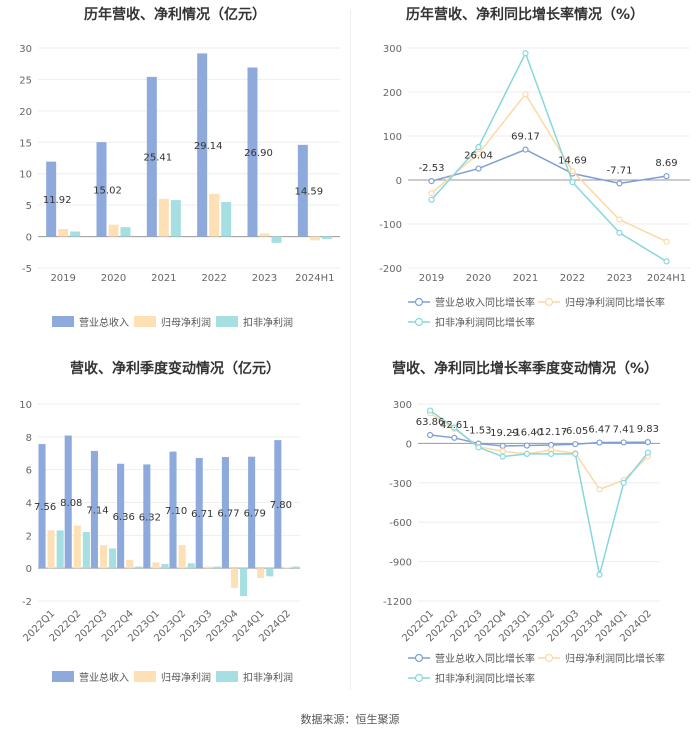  What do you see at coordinates (25, 112) in the screenshot?
I see `y-tick-label: 20` at bounding box center [25, 112].